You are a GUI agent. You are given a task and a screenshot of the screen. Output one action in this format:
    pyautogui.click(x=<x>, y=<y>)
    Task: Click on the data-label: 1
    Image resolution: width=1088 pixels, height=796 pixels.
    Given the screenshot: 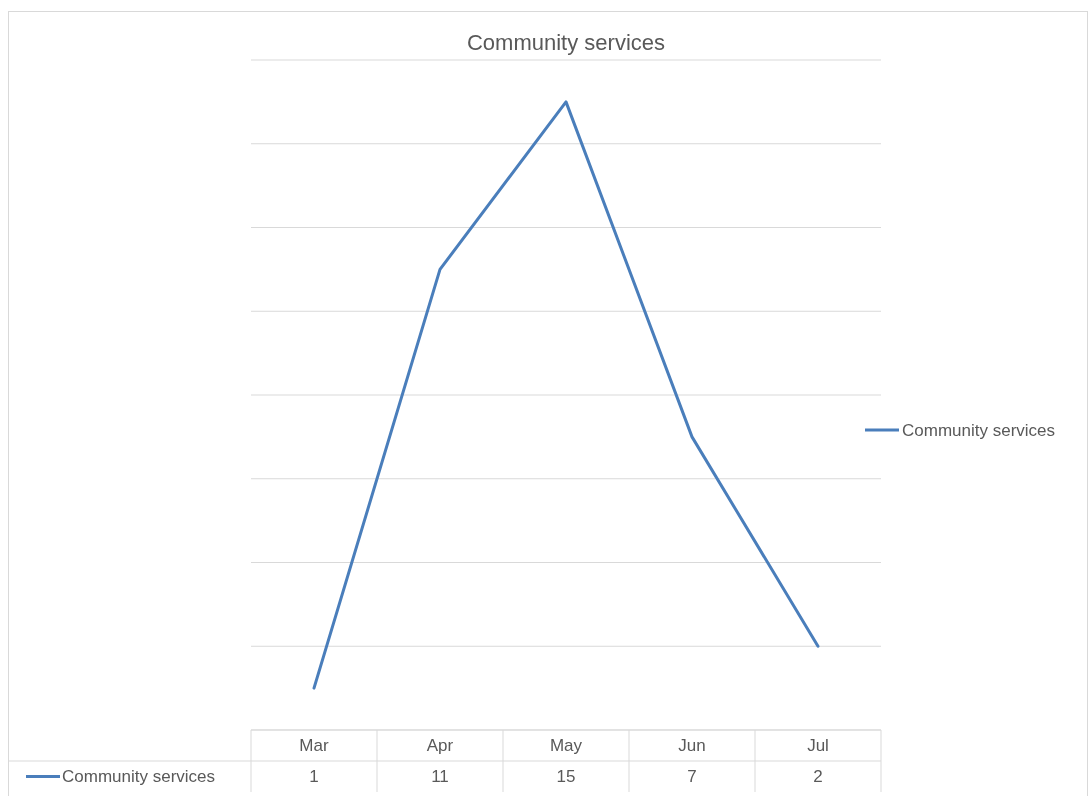 What is the action you would take?
    pyautogui.click(x=314, y=777)
    